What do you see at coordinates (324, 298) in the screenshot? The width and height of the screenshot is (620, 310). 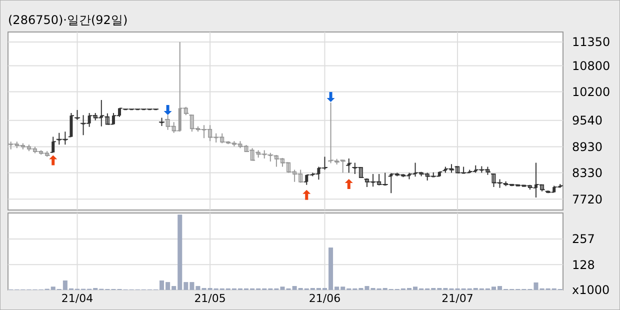 I see `x-tick-label: 21/06` at bounding box center [324, 298].